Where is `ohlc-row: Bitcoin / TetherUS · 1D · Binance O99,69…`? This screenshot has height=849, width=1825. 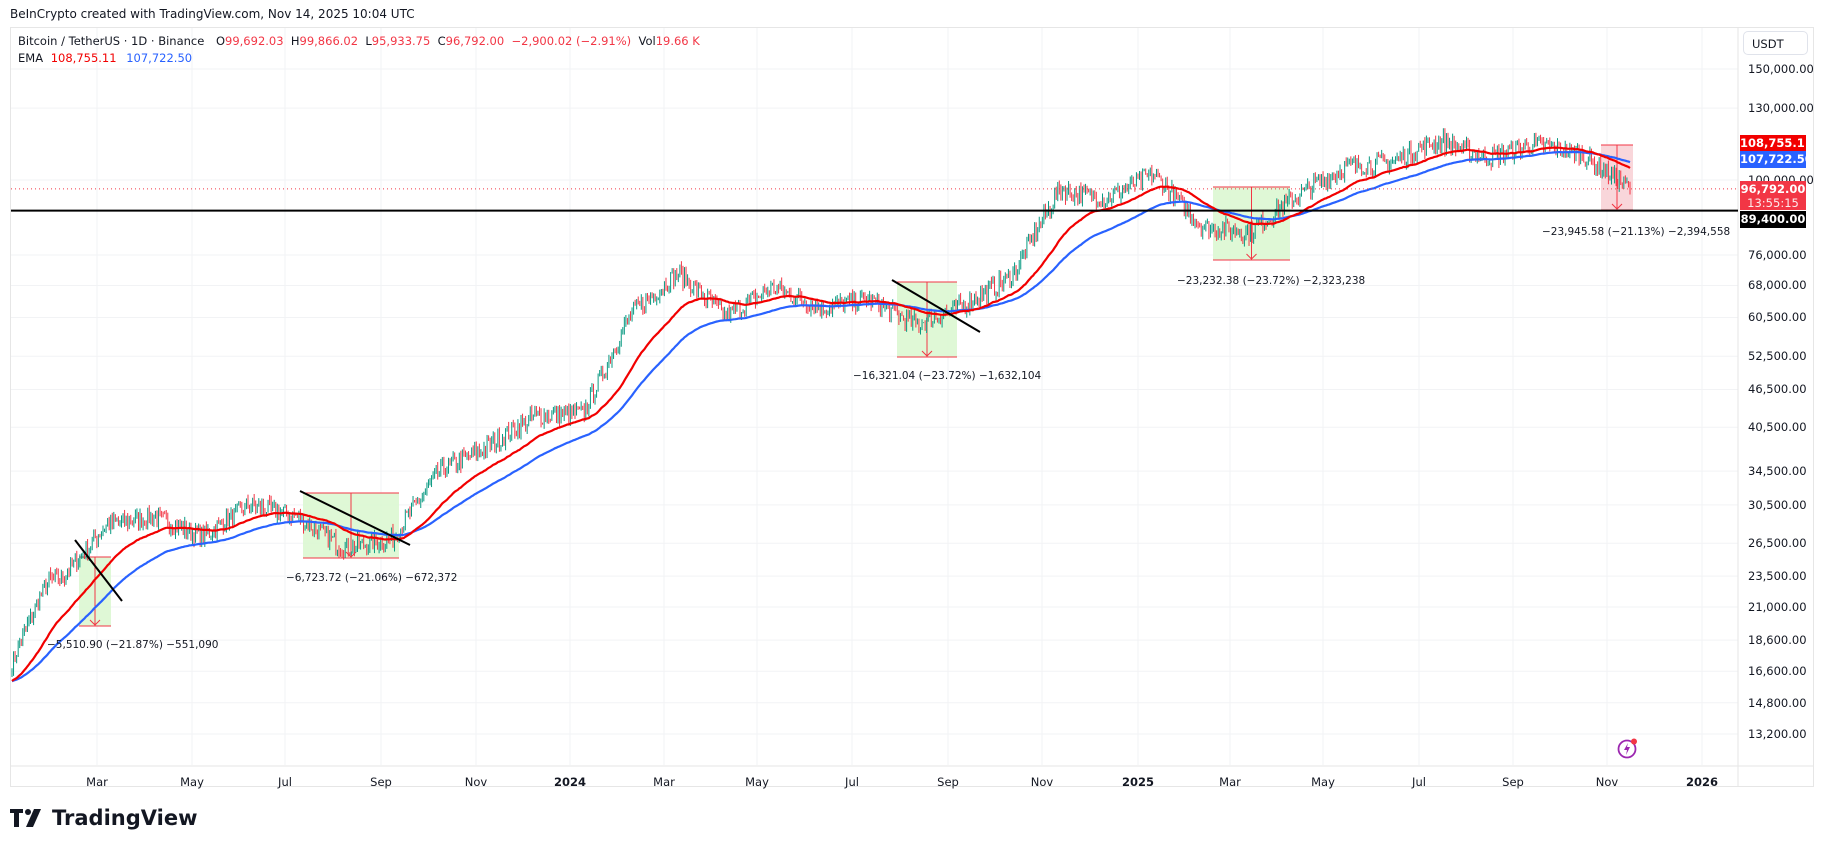
ohlc-row: Bitcoin / TetherUS · 1D · Binance O99,69… is located at coordinates (359, 41).